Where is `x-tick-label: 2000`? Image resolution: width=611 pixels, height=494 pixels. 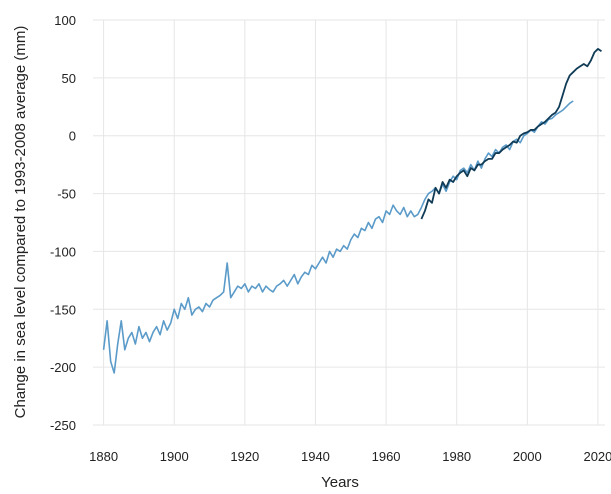
x-tick-label: 2000 is located at coordinates (527, 456).